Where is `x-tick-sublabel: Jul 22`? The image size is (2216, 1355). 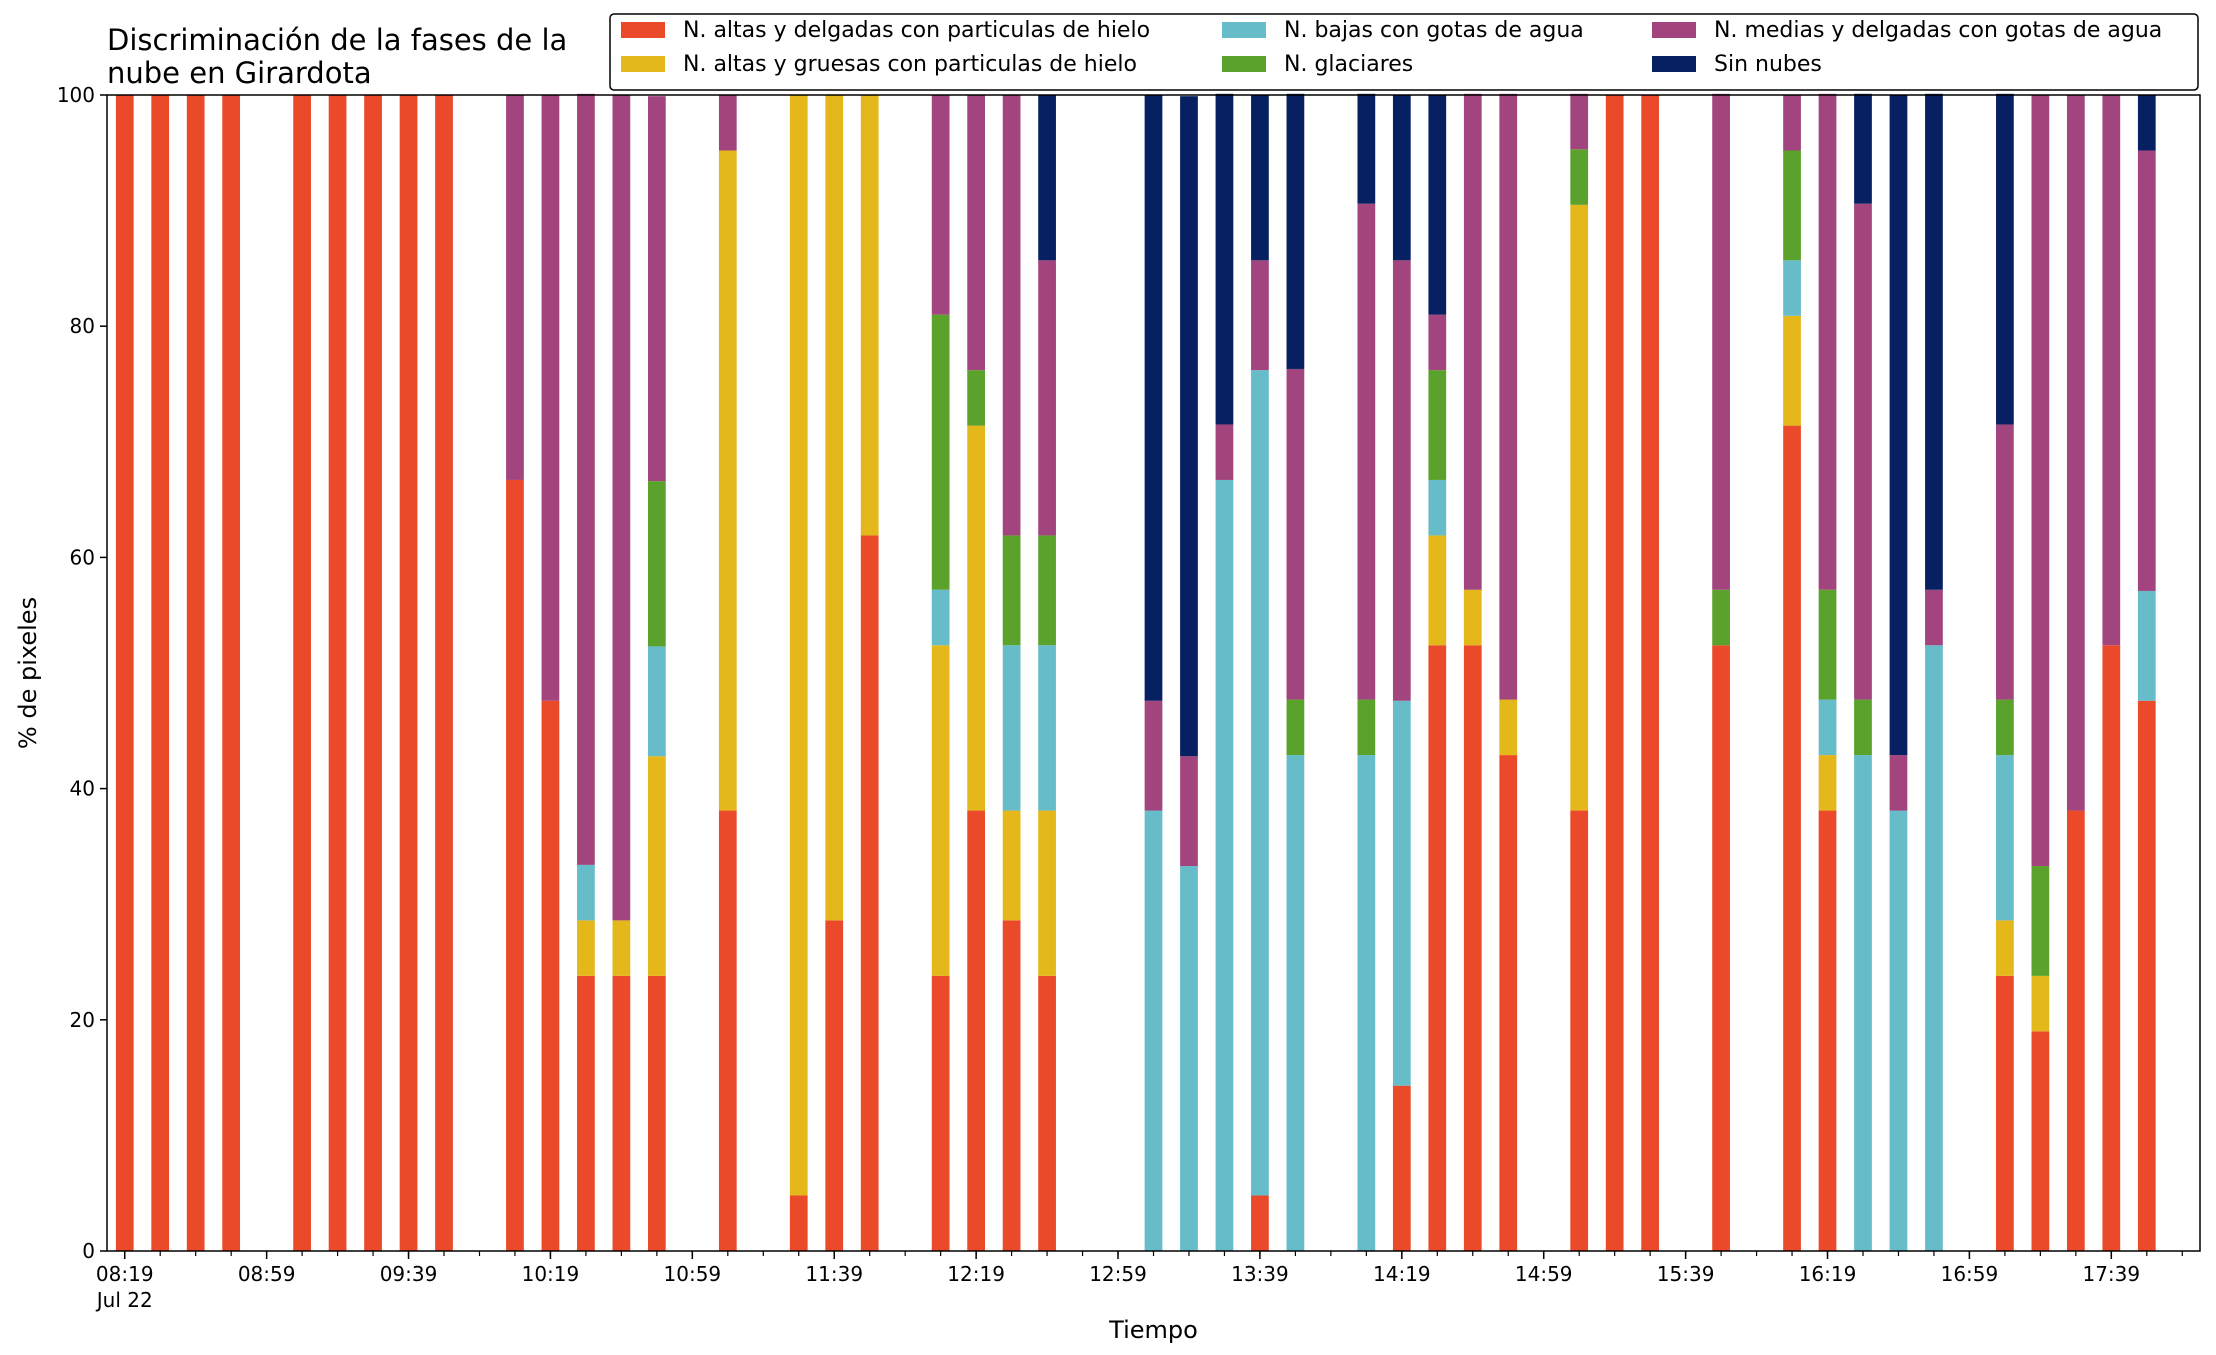 x-tick-sublabel: Jul 22 is located at coordinates (124, 1300).